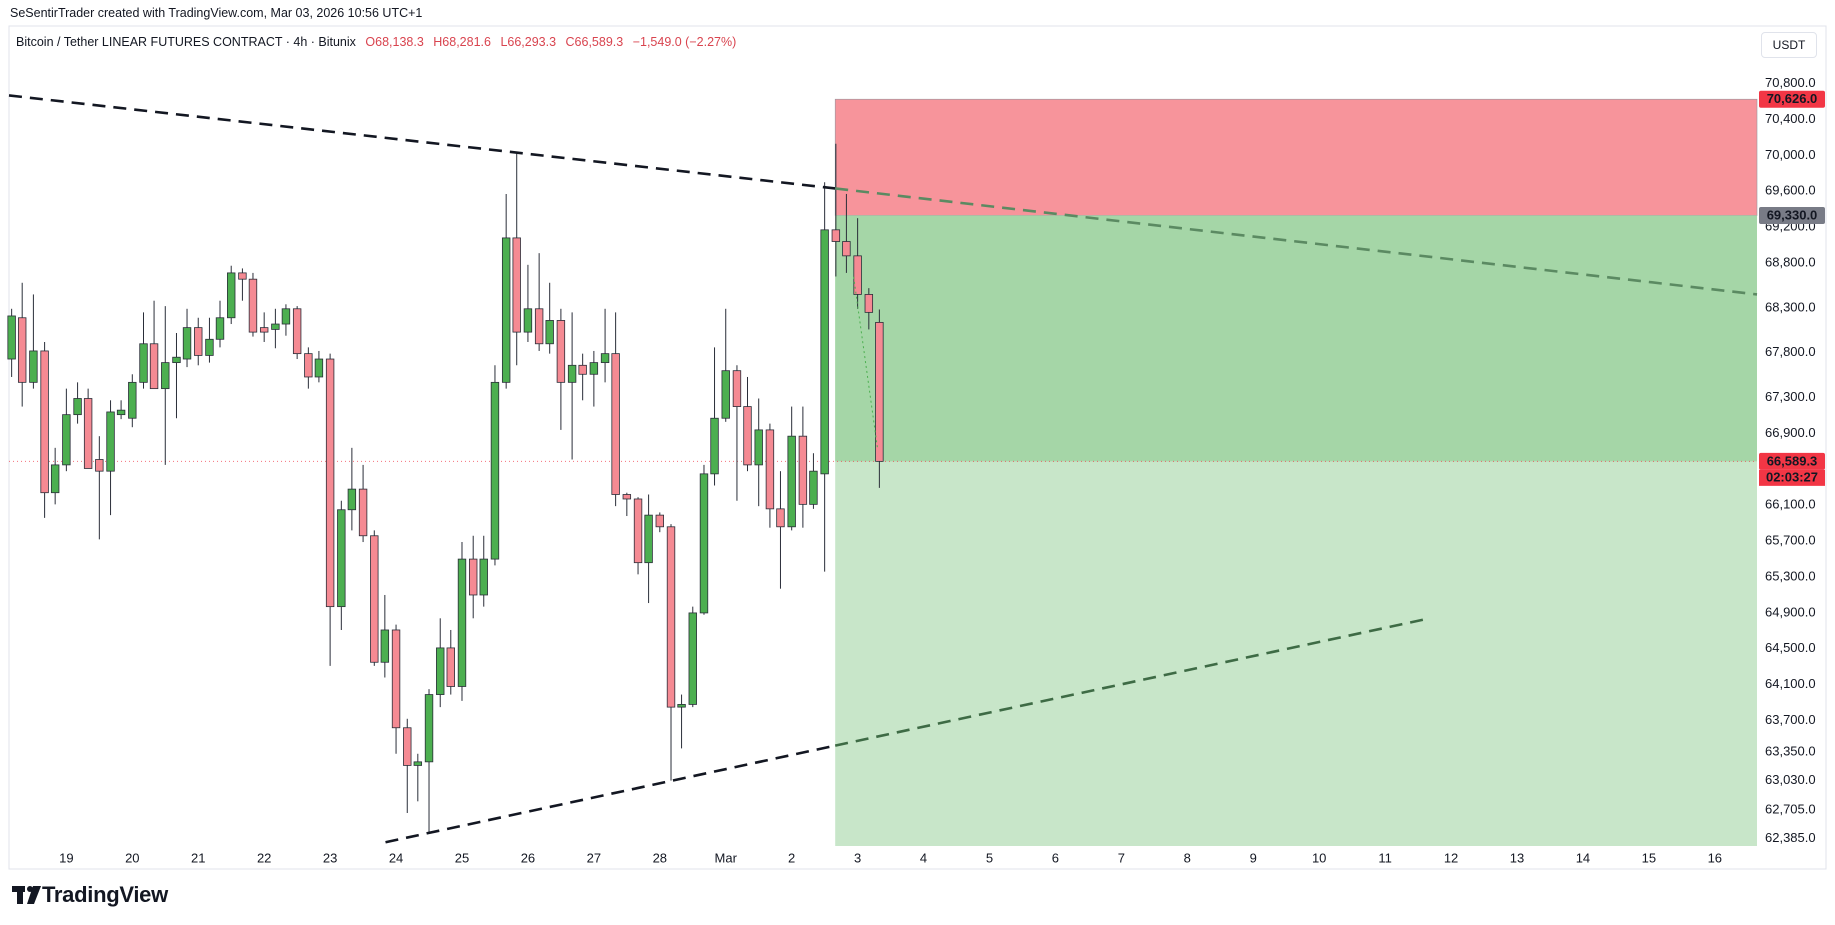 The width and height of the screenshot is (1835, 925). I want to click on price-badge-label: 66,589.3, so click(1792, 460).